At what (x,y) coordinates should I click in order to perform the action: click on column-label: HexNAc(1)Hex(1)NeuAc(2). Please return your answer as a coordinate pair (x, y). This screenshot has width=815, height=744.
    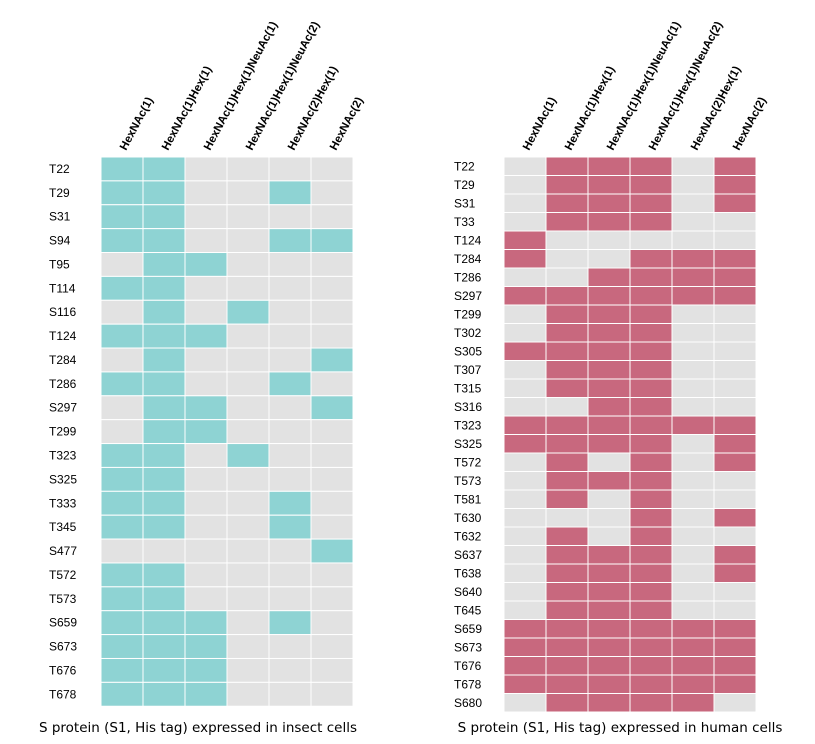
    Looking at the image, I should click on (283, 86).